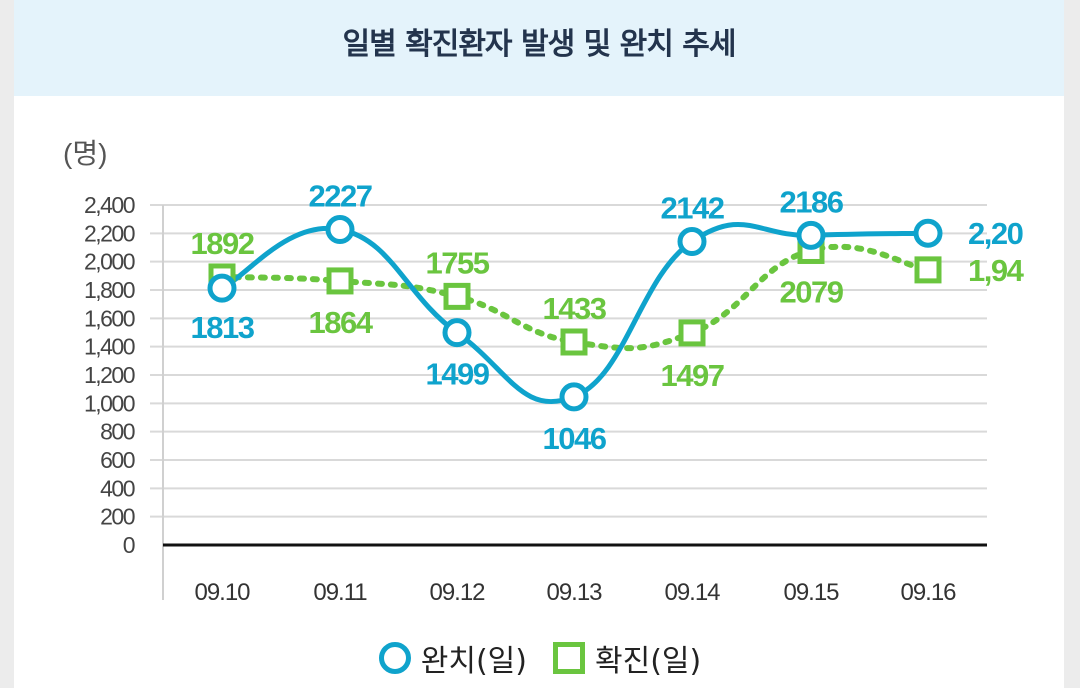 The height and width of the screenshot is (688, 1080). What do you see at coordinates (995, 233) in the screenshot?
I see `data-label-recovered: 2,20` at bounding box center [995, 233].